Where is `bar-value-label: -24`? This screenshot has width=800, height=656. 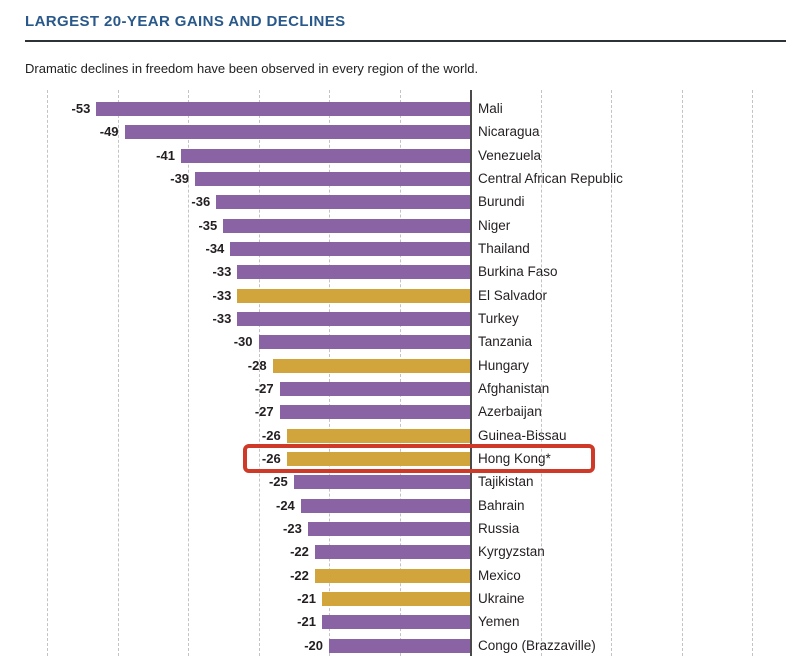
bar-value-label: -24 is located at coordinates (285, 505).